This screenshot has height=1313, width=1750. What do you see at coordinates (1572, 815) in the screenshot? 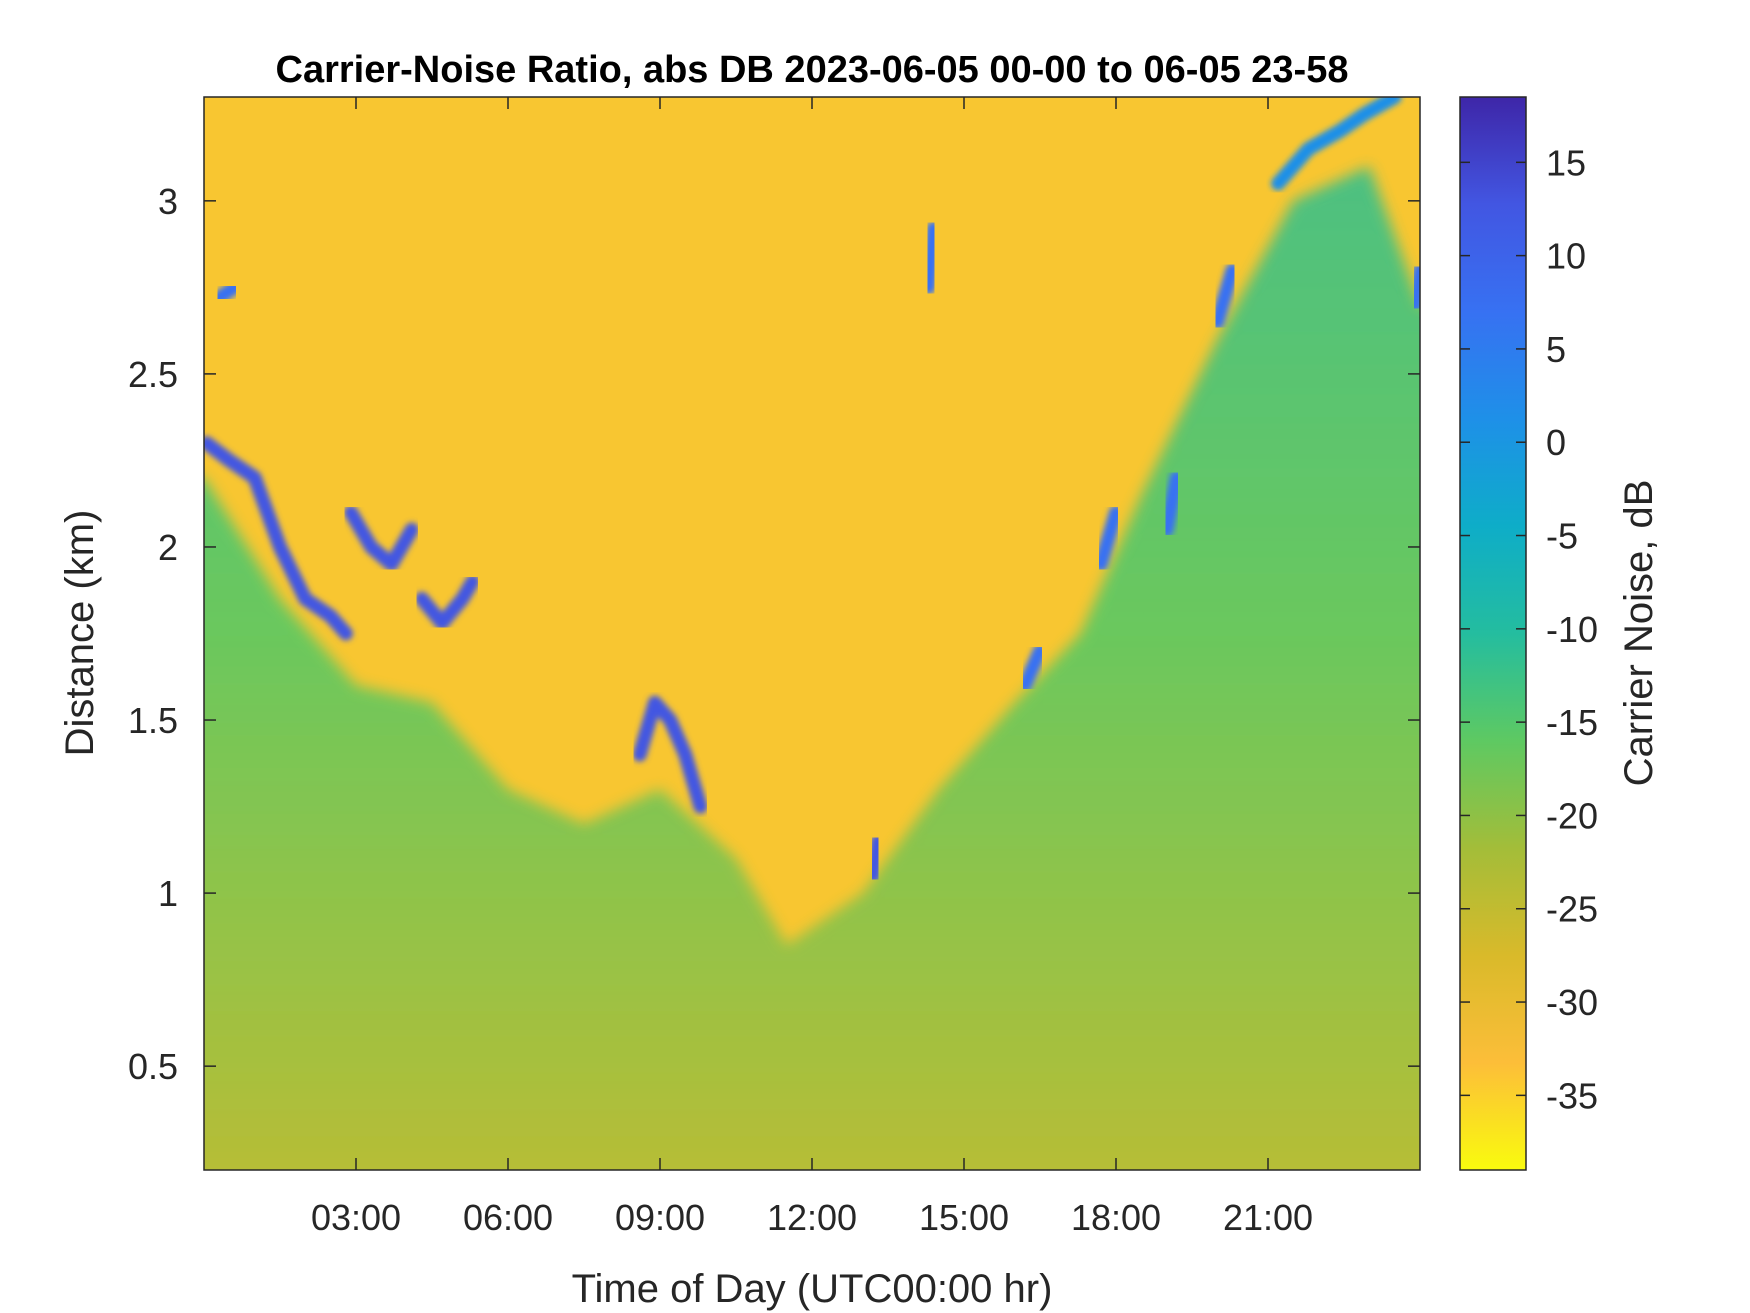
I see `colorbar-tick-label: -20` at bounding box center [1572, 815].